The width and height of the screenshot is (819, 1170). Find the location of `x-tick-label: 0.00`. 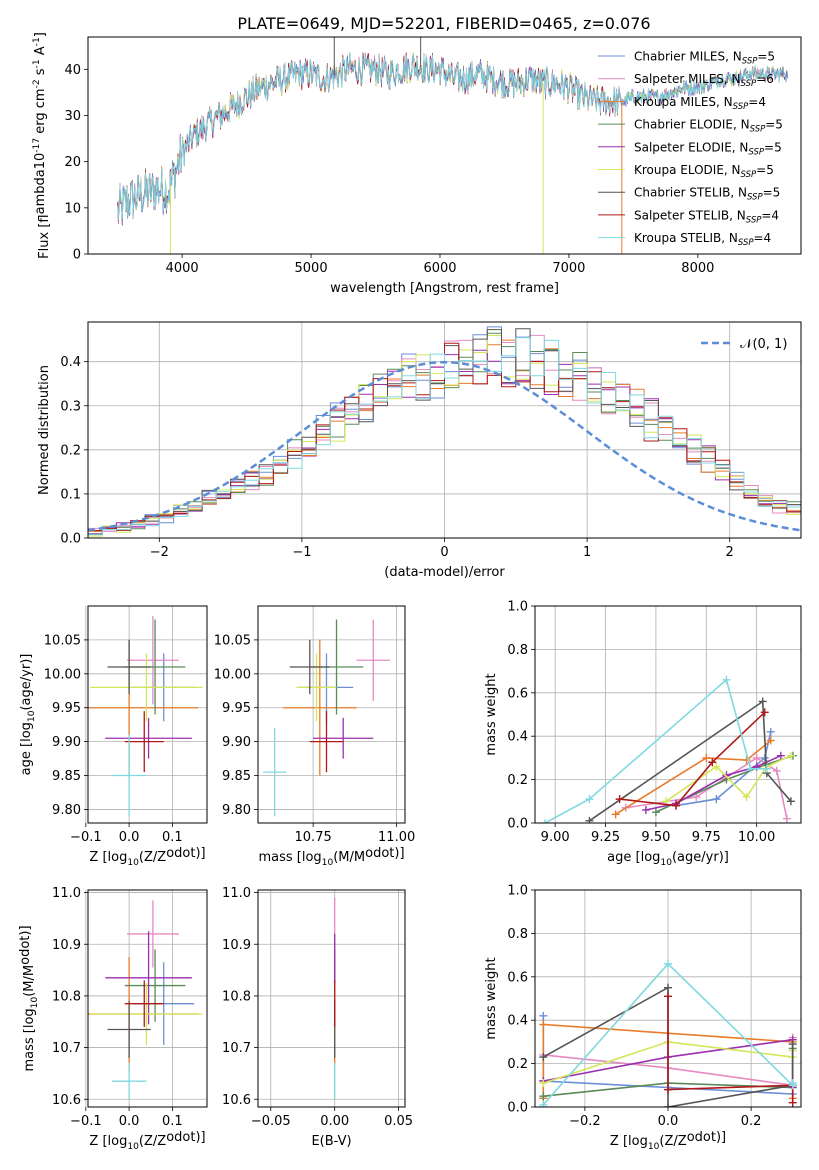

x-tick-label: 0.00 is located at coordinates (334, 1121).